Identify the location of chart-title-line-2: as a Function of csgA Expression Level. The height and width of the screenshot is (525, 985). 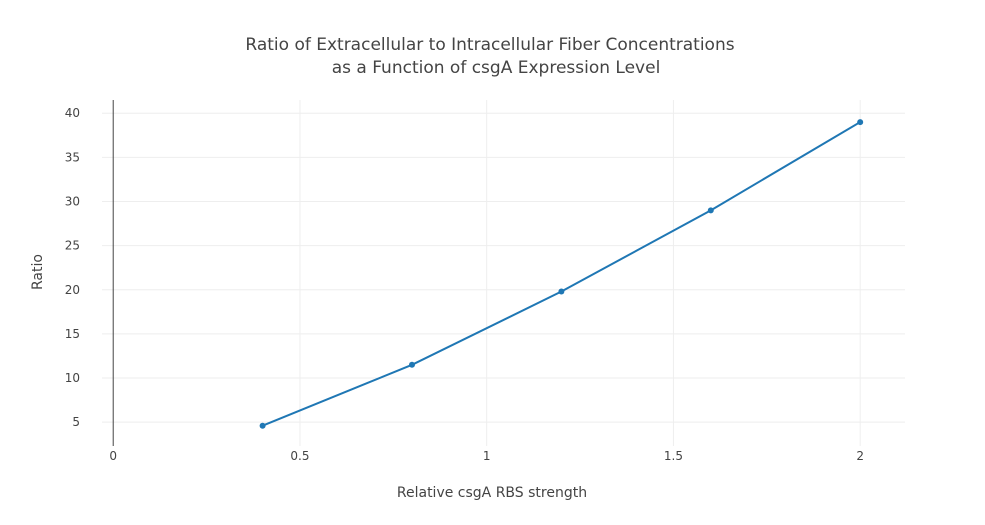
(496, 68).